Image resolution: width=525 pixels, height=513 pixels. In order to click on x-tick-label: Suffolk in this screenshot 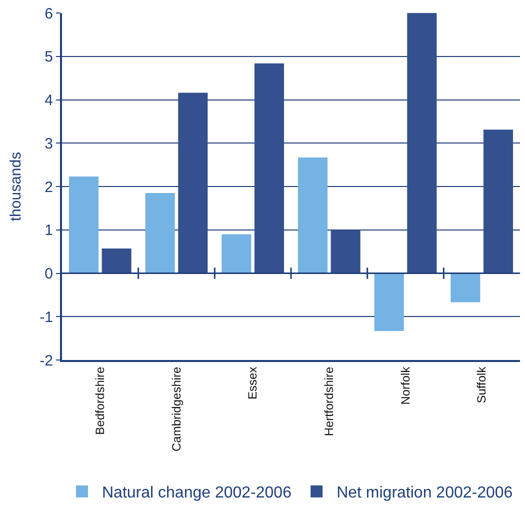, I will do `click(481, 385)`.